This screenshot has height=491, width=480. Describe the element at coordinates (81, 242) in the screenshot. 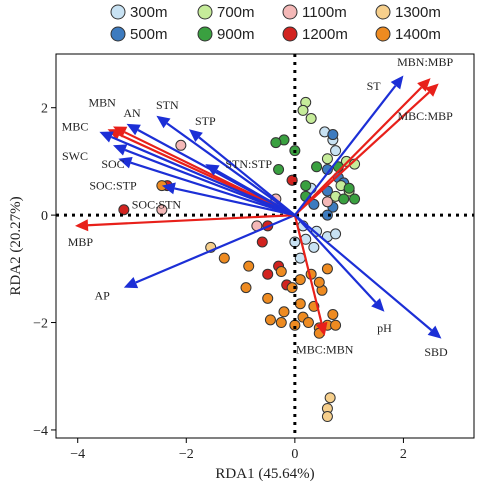

I see `arrow-label-mbp: MBP` at that location.